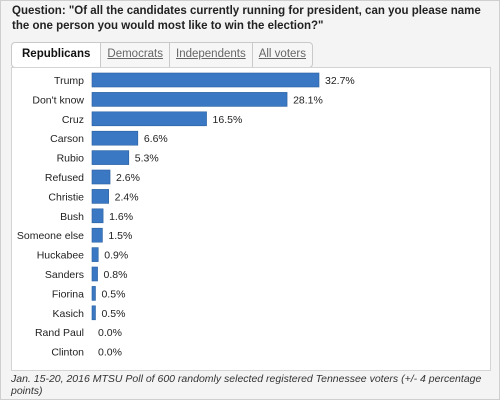  Describe the element at coordinates (156, 139) in the screenshot. I see `value-label: 6.6%` at that location.